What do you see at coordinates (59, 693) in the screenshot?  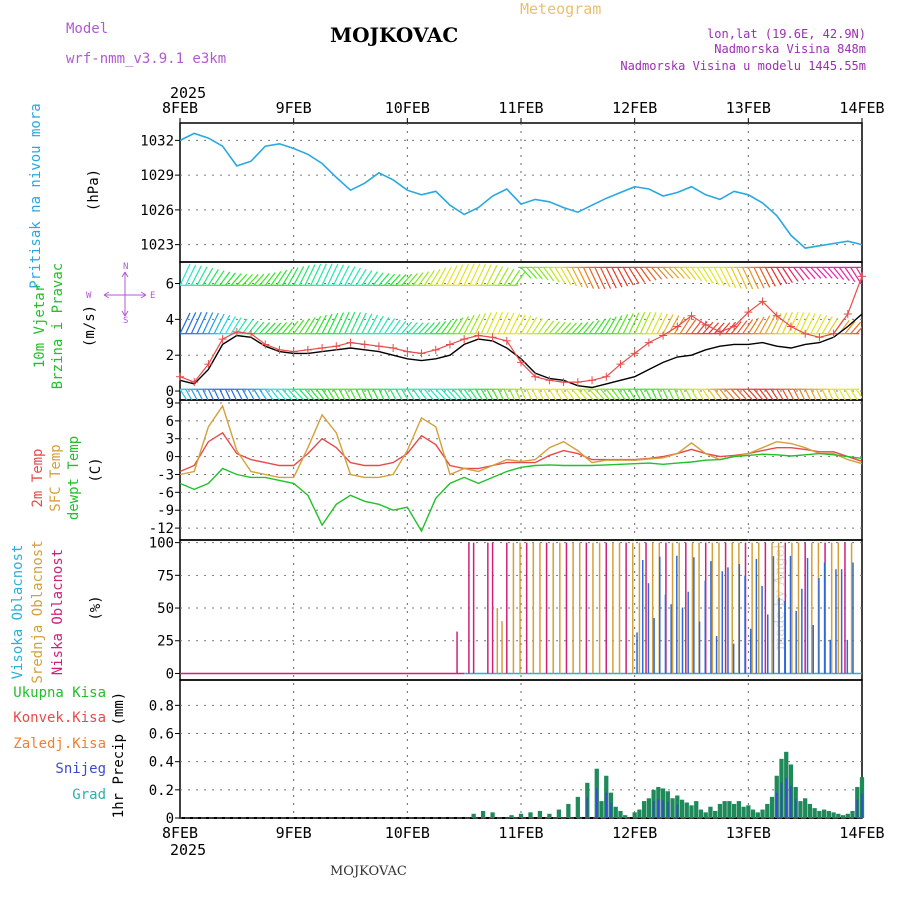 I see `precip-legend-ukupna: Ukupna Kisa` at bounding box center [59, 693].